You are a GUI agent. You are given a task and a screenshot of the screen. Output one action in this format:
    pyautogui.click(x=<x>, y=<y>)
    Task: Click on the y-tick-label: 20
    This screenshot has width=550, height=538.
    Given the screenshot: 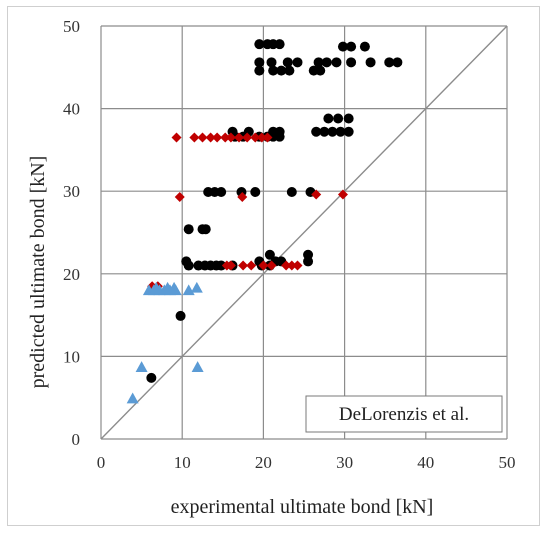 What is the action you would take?
    pyautogui.click(x=71, y=274)
    